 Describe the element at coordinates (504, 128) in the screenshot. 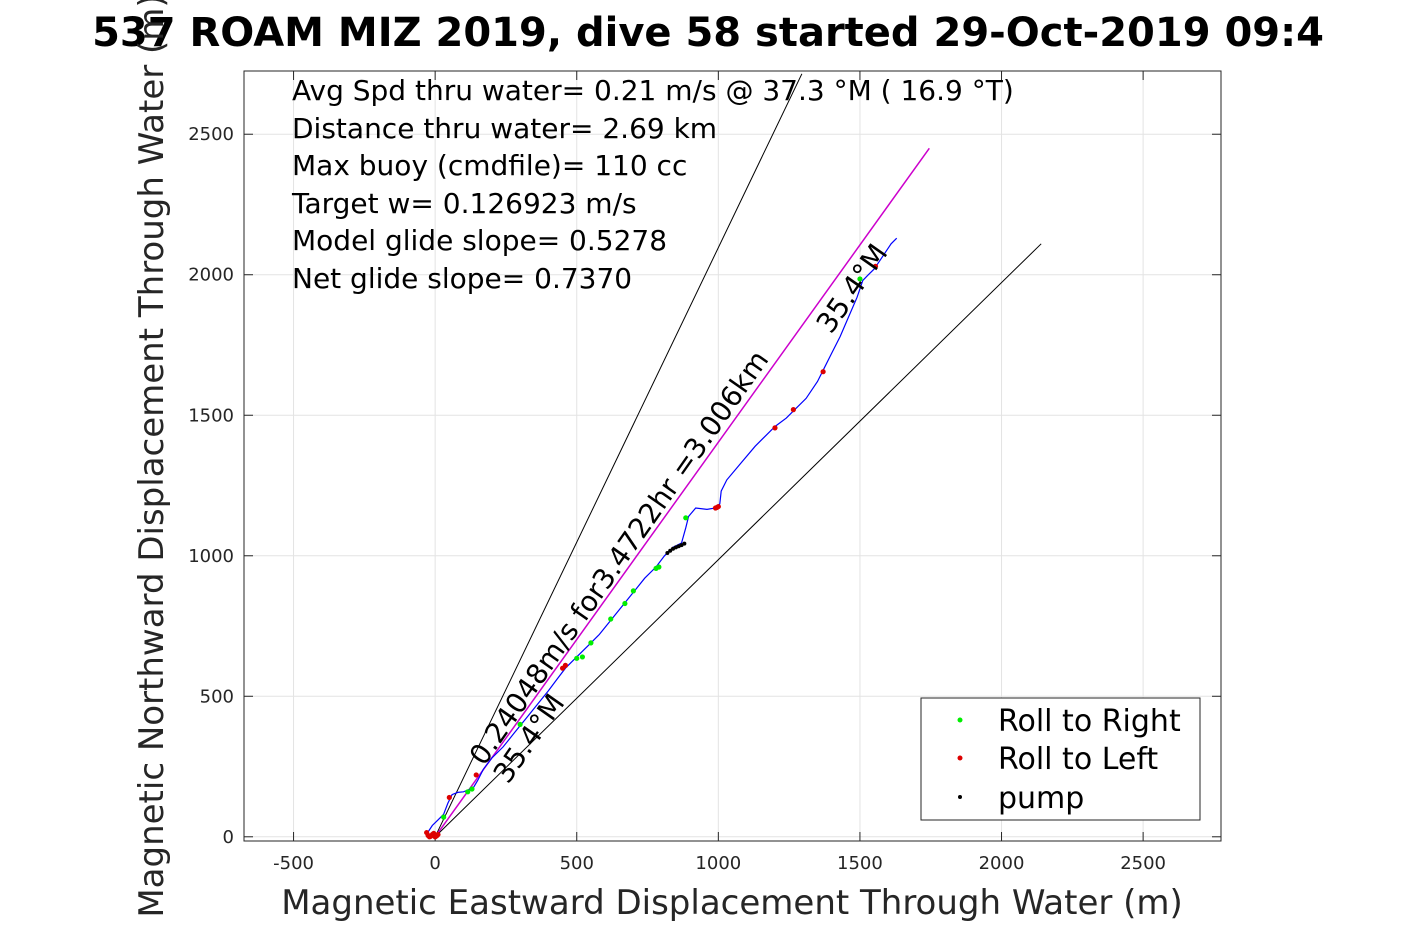

I see `annotation-distance: Distance thru water= 2.69 km` at that location.